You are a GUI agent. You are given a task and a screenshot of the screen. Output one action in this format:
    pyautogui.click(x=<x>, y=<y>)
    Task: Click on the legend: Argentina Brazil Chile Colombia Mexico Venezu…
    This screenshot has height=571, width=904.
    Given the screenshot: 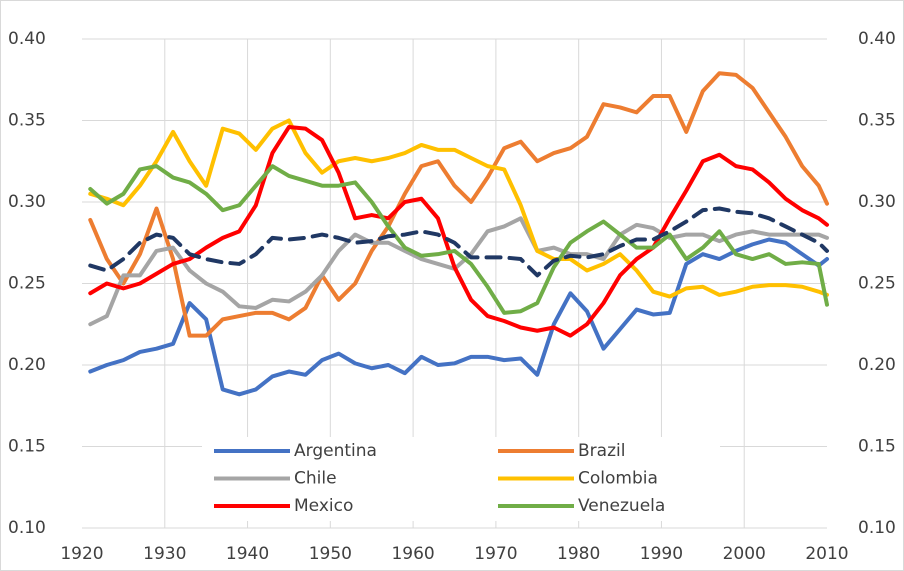 What is the action you would take?
    pyautogui.click(x=461, y=479)
    